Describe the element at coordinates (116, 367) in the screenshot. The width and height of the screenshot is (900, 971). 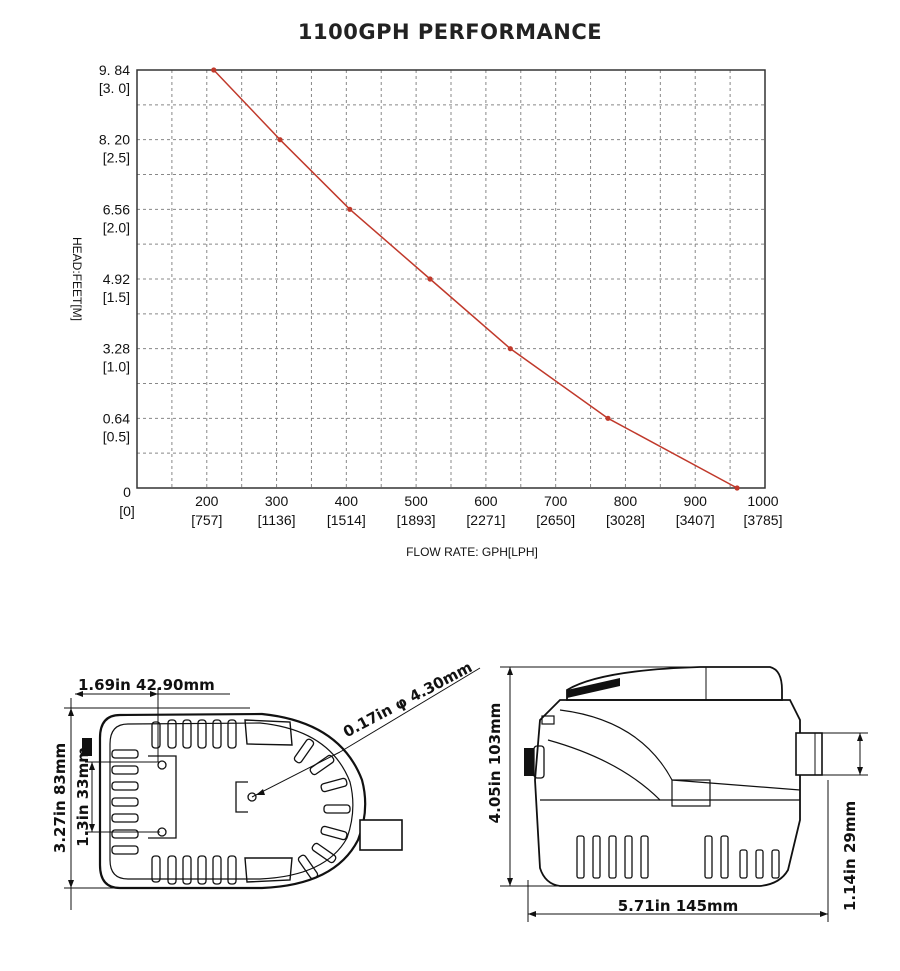
I see `y-tick-label-metric: [1.0]` at that location.